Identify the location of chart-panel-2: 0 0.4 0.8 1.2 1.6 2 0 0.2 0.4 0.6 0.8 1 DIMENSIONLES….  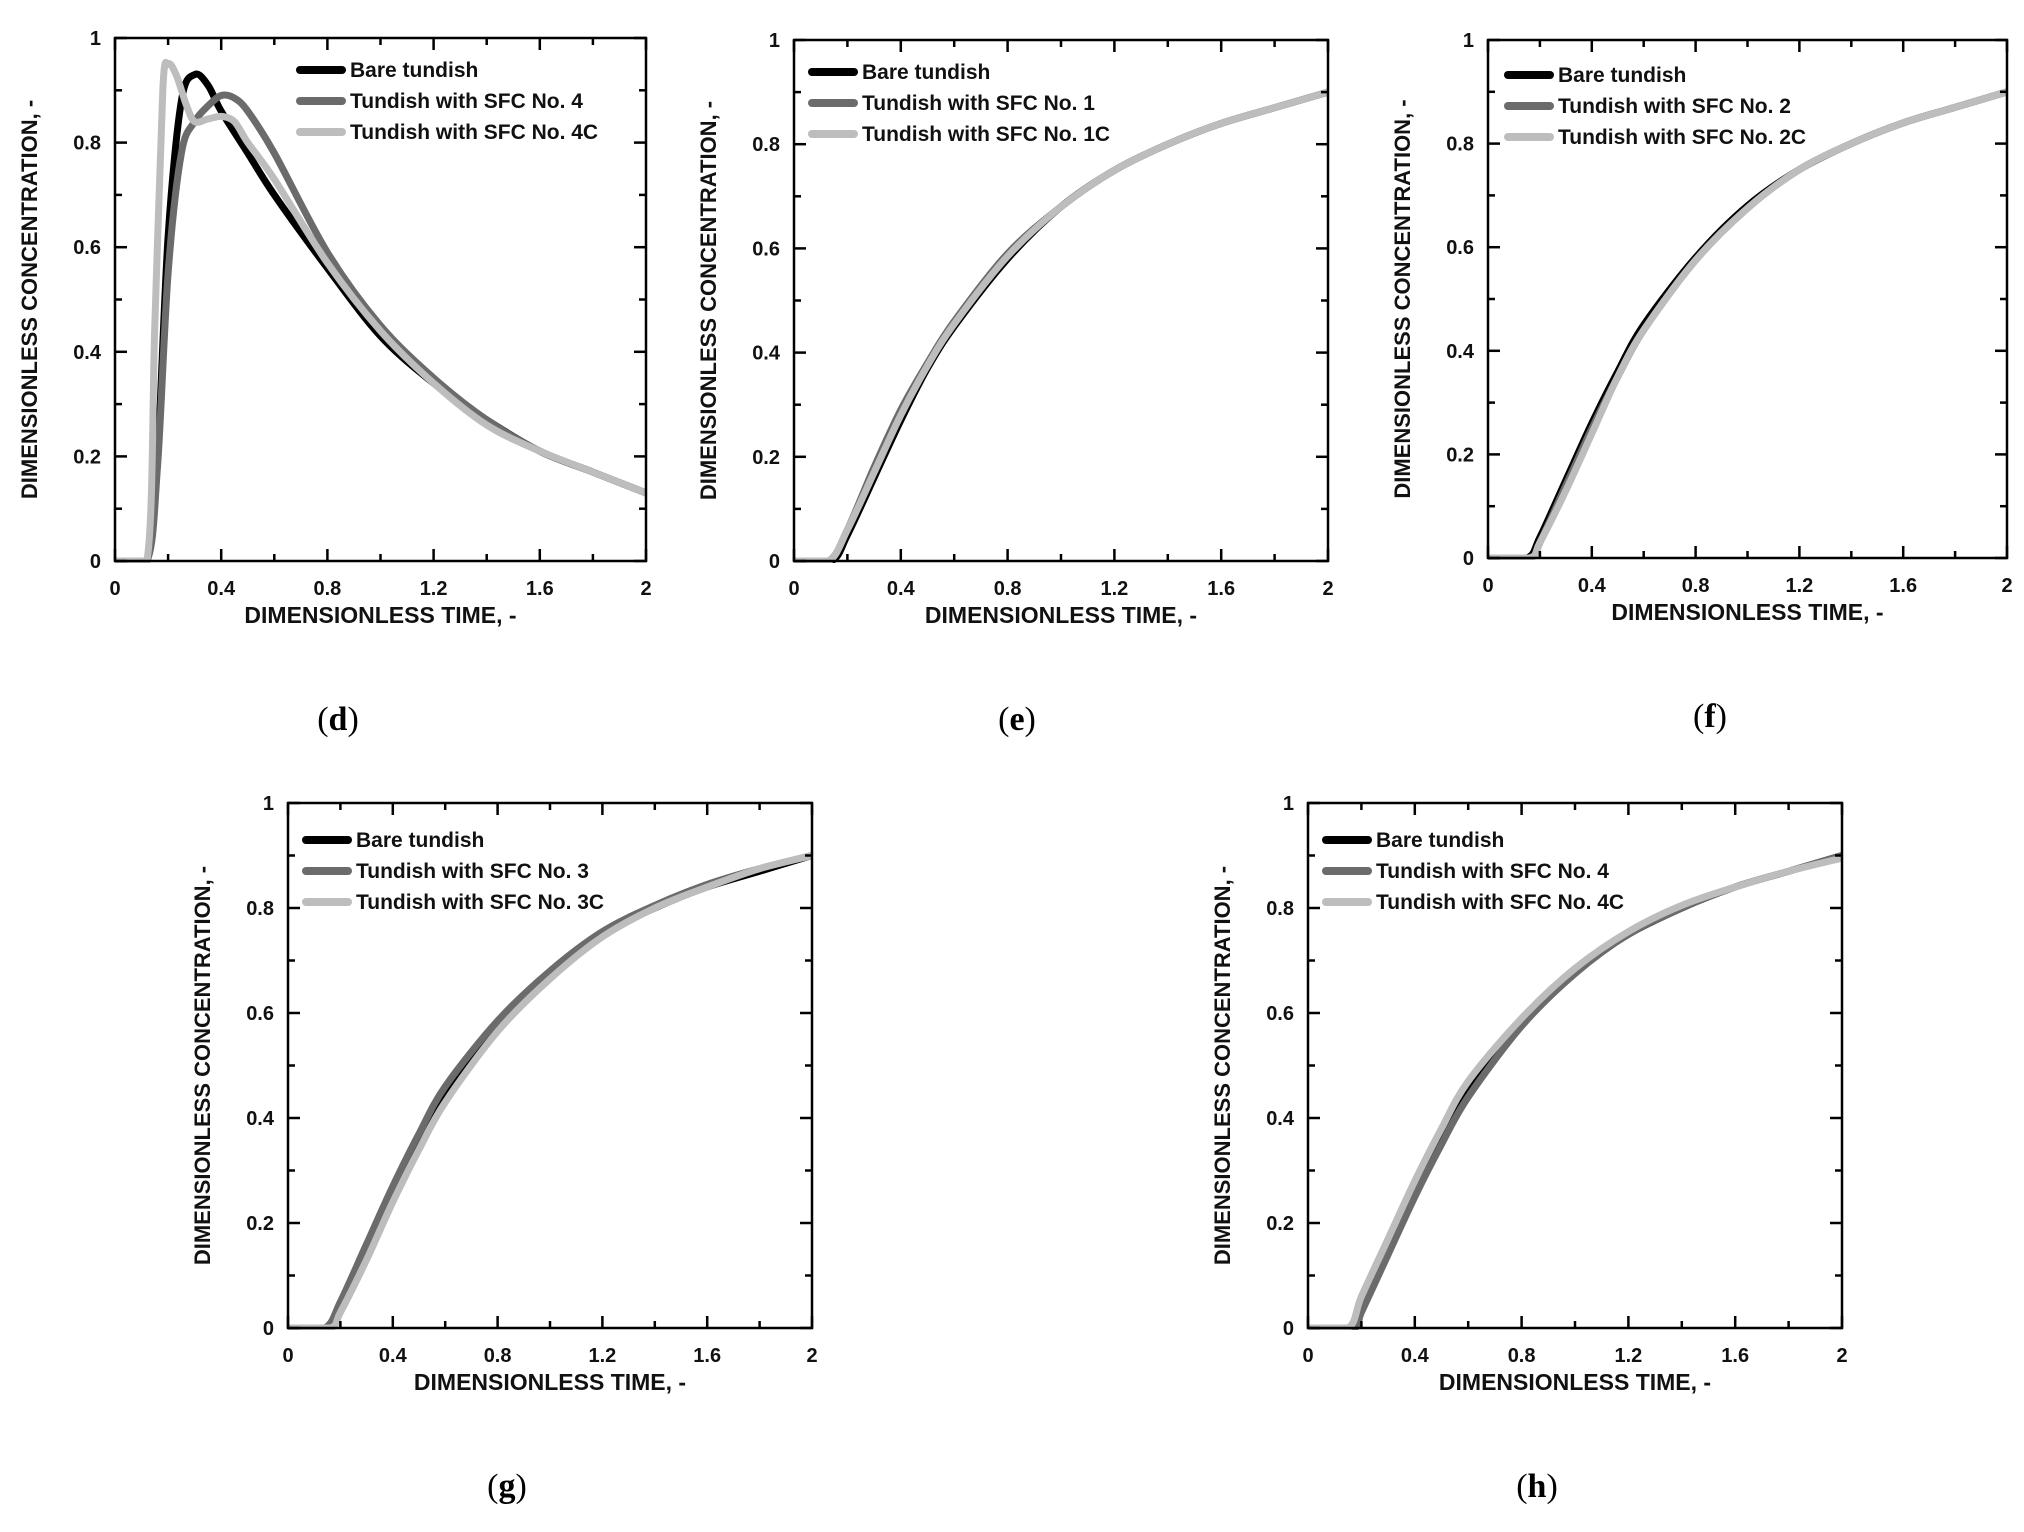
(1701, 382).